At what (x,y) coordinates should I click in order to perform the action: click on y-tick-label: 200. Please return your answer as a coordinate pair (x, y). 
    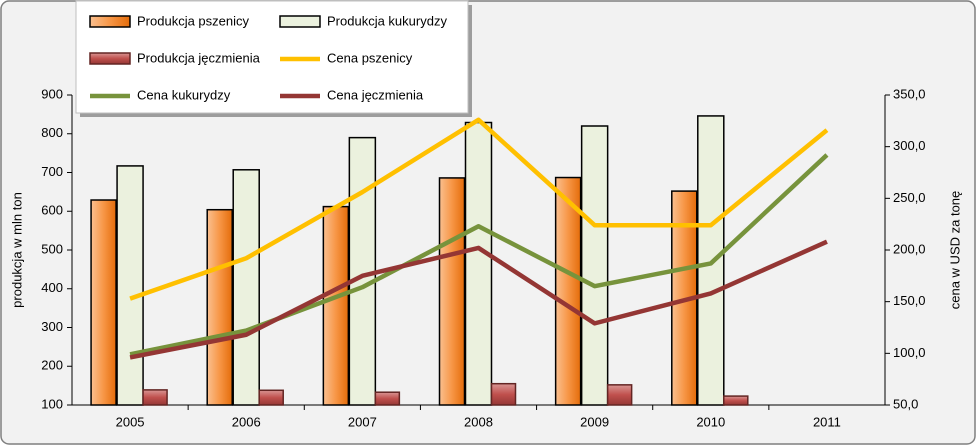
    Looking at the image, I should click on (52, 365).